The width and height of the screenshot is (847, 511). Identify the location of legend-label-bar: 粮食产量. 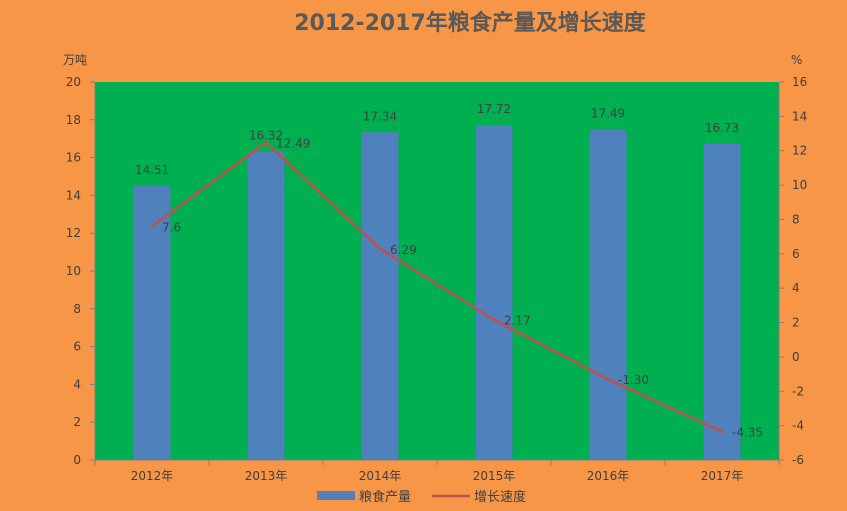
(385, 497).